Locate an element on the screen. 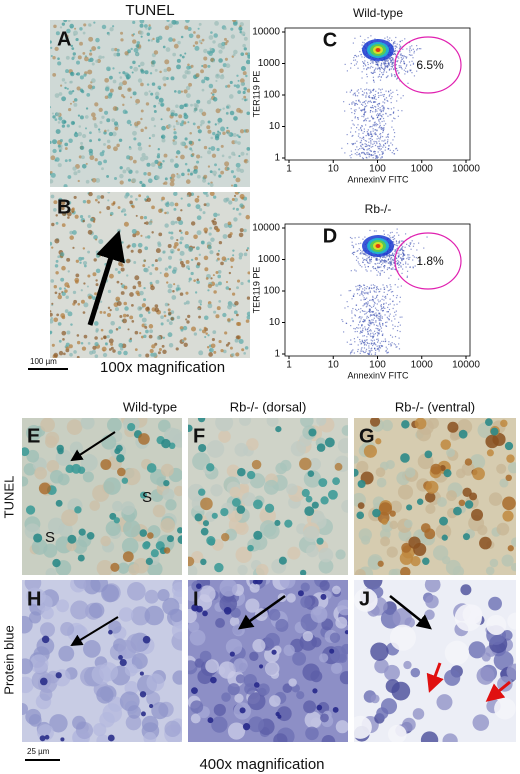 The width and height of the screenshot is (520, 774). x-tick-label: 1000 is located at coordinates (422, 169).